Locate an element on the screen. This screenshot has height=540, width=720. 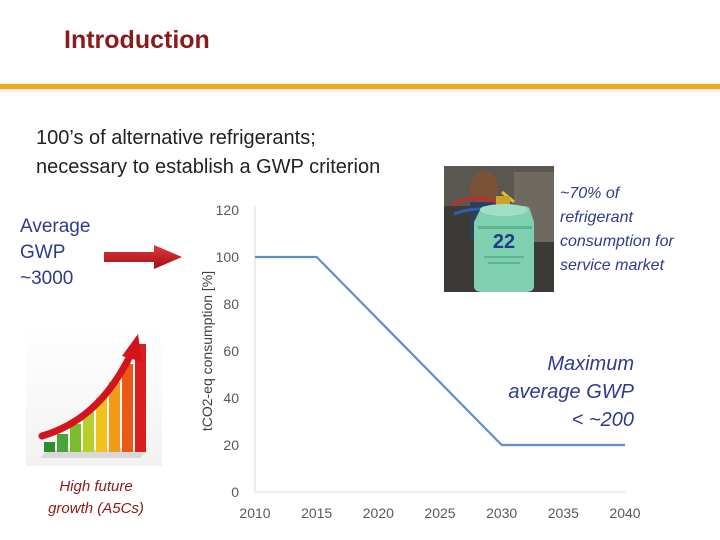
average-gwp-label: Average GWP ~3000 is located at coordinates (55, 253).